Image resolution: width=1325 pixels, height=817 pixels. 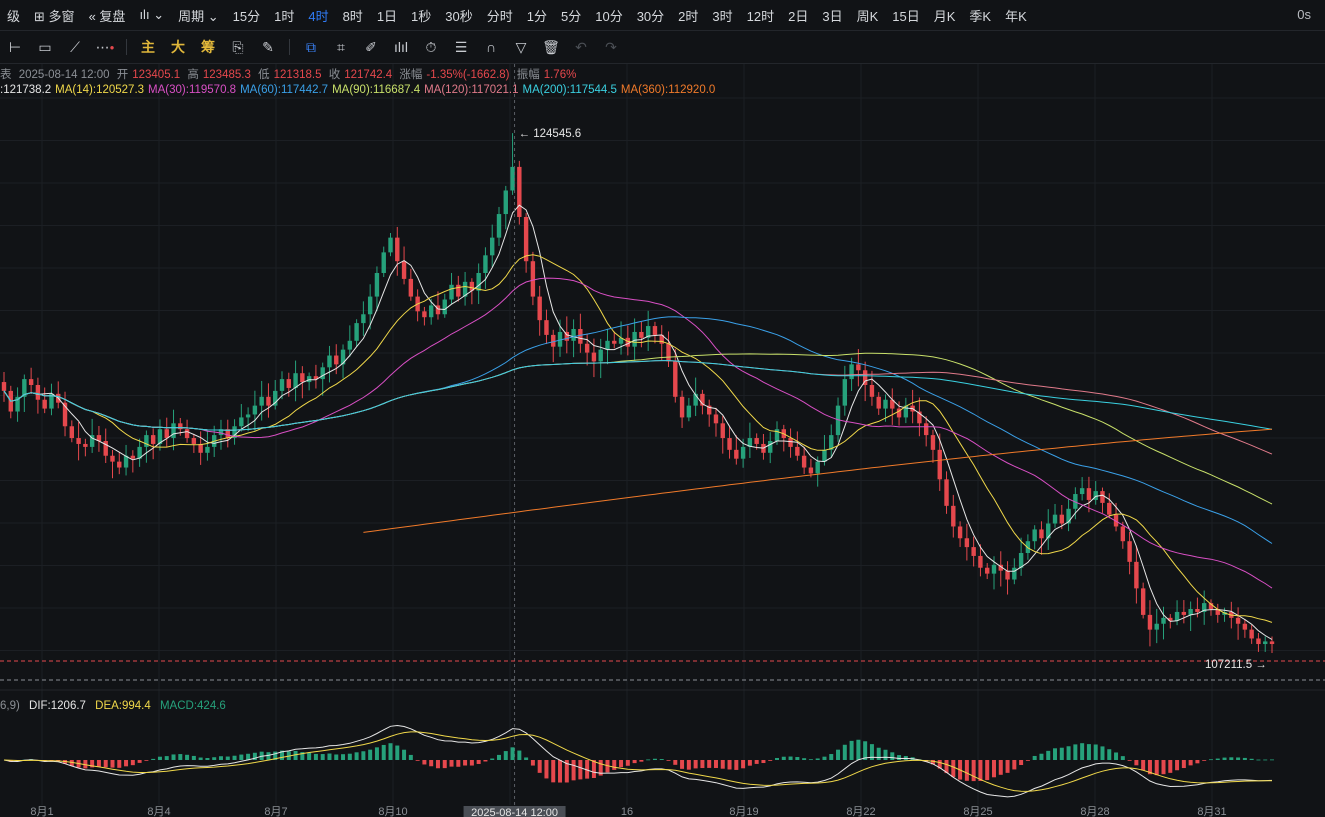 I want to click on period-20: 季K, so click(x=980, y=16).